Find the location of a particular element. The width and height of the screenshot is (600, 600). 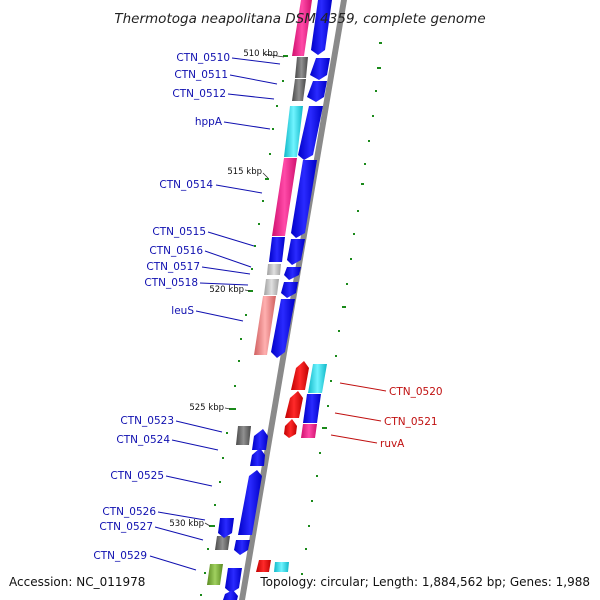

gene-label-ctn-0515: CTN_0515 is located at coordinates (179, 232).